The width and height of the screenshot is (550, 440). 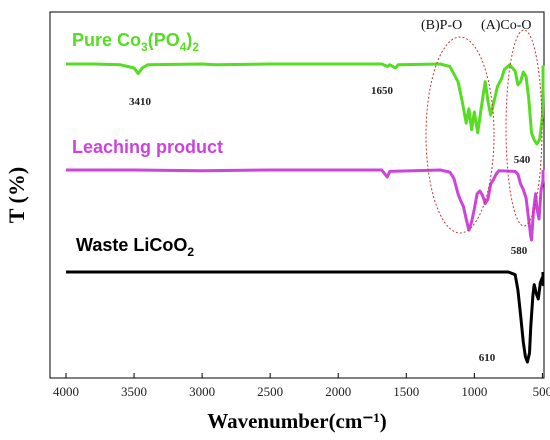 I want to click on region-label-p-o: (B)P-O, so click(x=441, y=25).